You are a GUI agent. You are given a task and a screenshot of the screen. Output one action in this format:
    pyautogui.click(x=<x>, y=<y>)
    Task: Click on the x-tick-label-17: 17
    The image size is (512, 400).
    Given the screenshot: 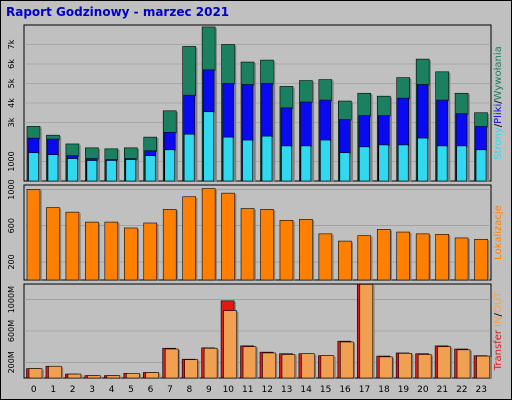 What is the action you would take?
    pyautogui.click(x=364, y=390)
    